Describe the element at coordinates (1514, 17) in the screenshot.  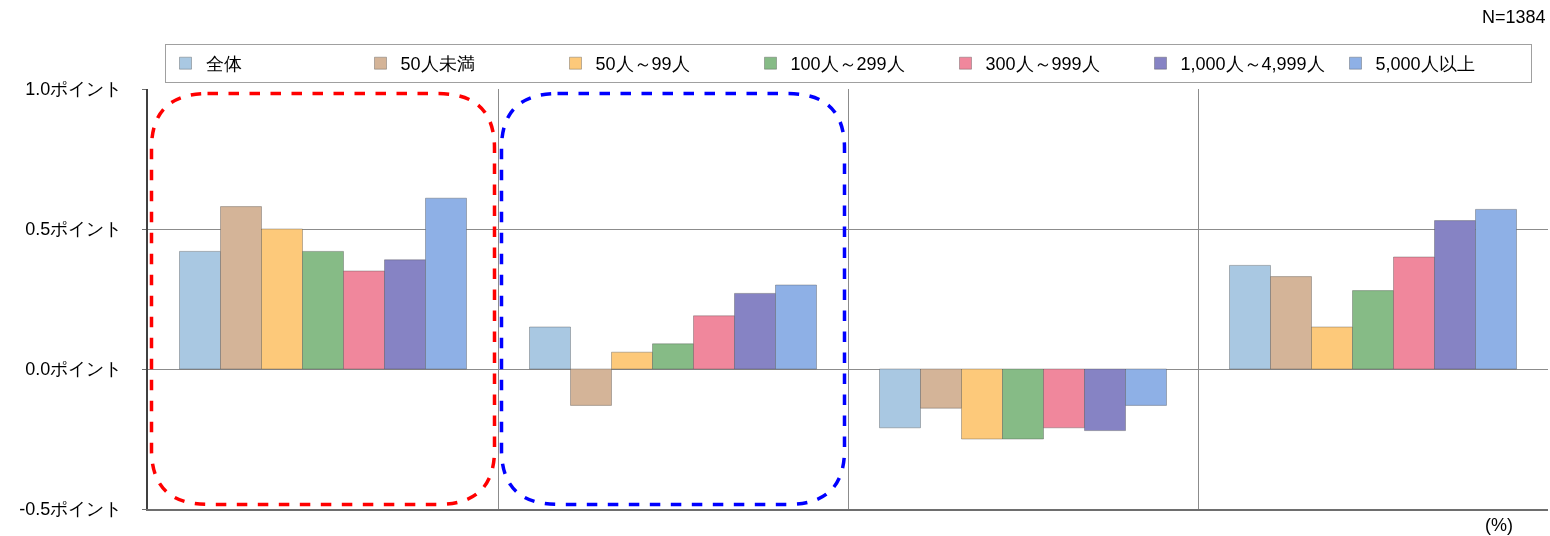
I see `text: N=1384` at that location.